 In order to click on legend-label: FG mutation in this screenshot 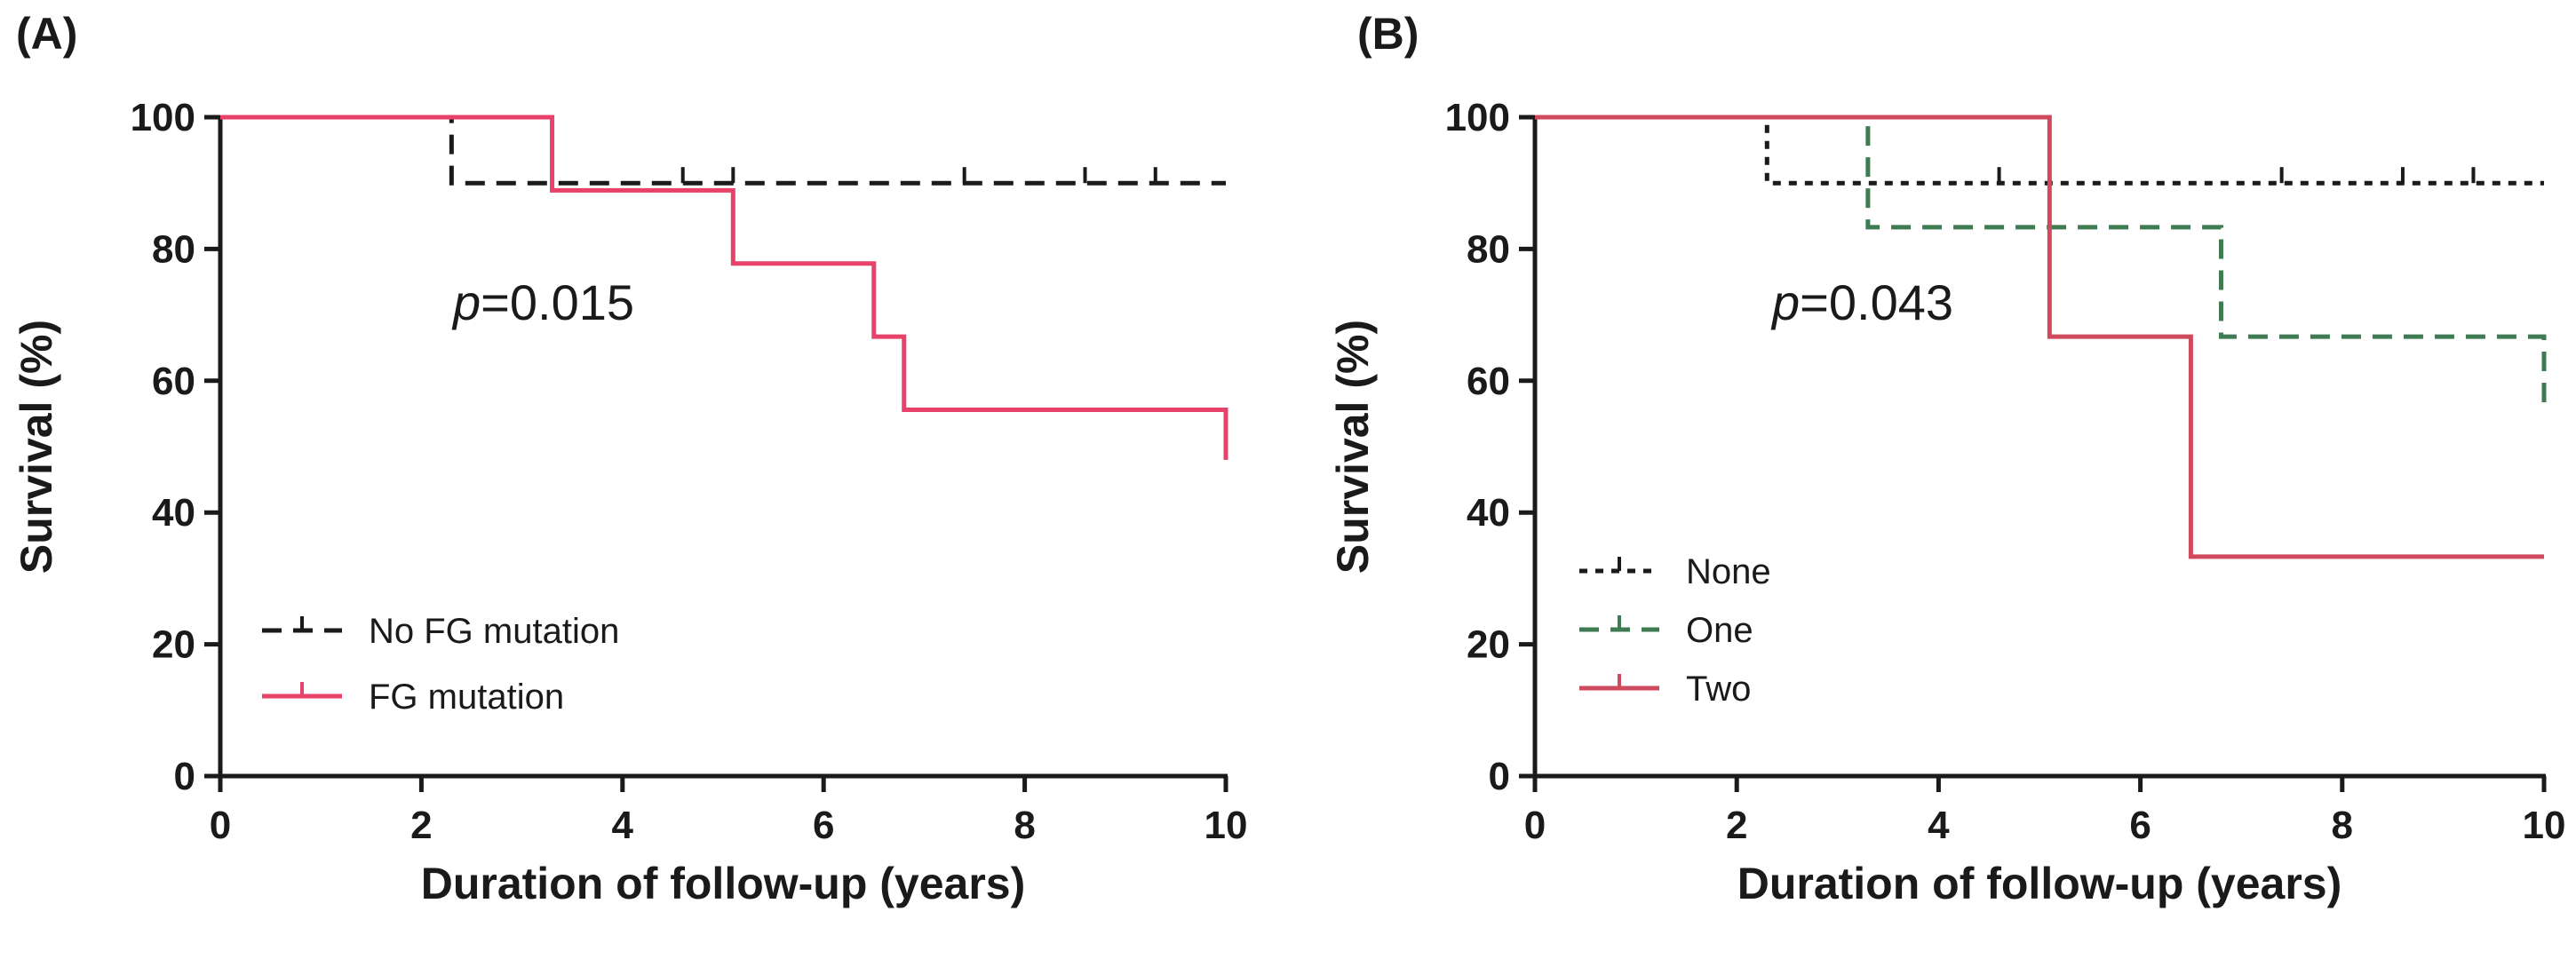, I will do `click(466, 697)`.